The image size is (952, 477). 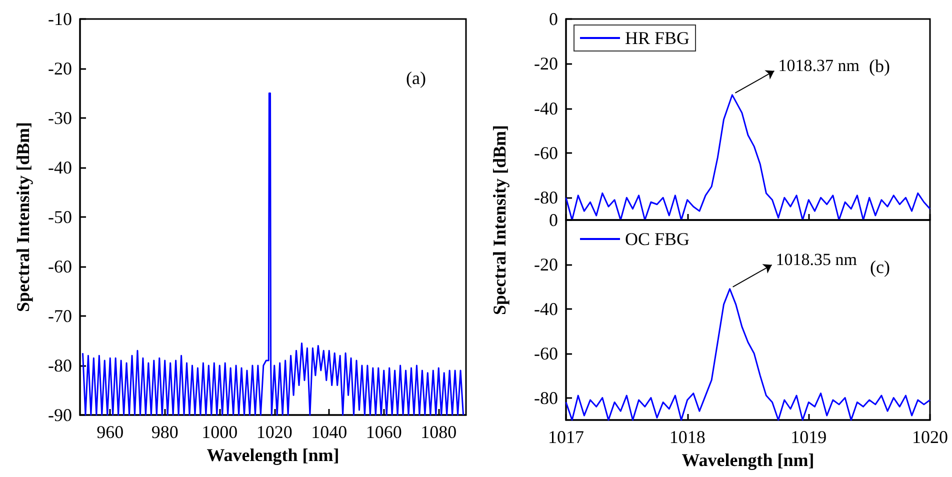 What do you see at coordinates (60, 19) in the screenshot?
I see `y-tick-label: -10` at bounding box center [60, 19].